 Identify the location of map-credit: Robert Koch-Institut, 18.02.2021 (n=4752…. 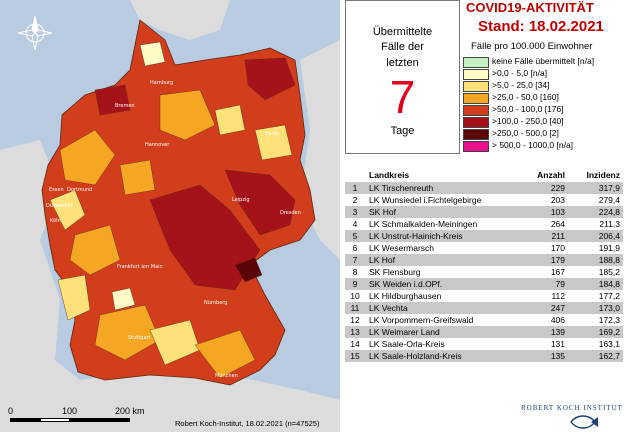
(247, 423).